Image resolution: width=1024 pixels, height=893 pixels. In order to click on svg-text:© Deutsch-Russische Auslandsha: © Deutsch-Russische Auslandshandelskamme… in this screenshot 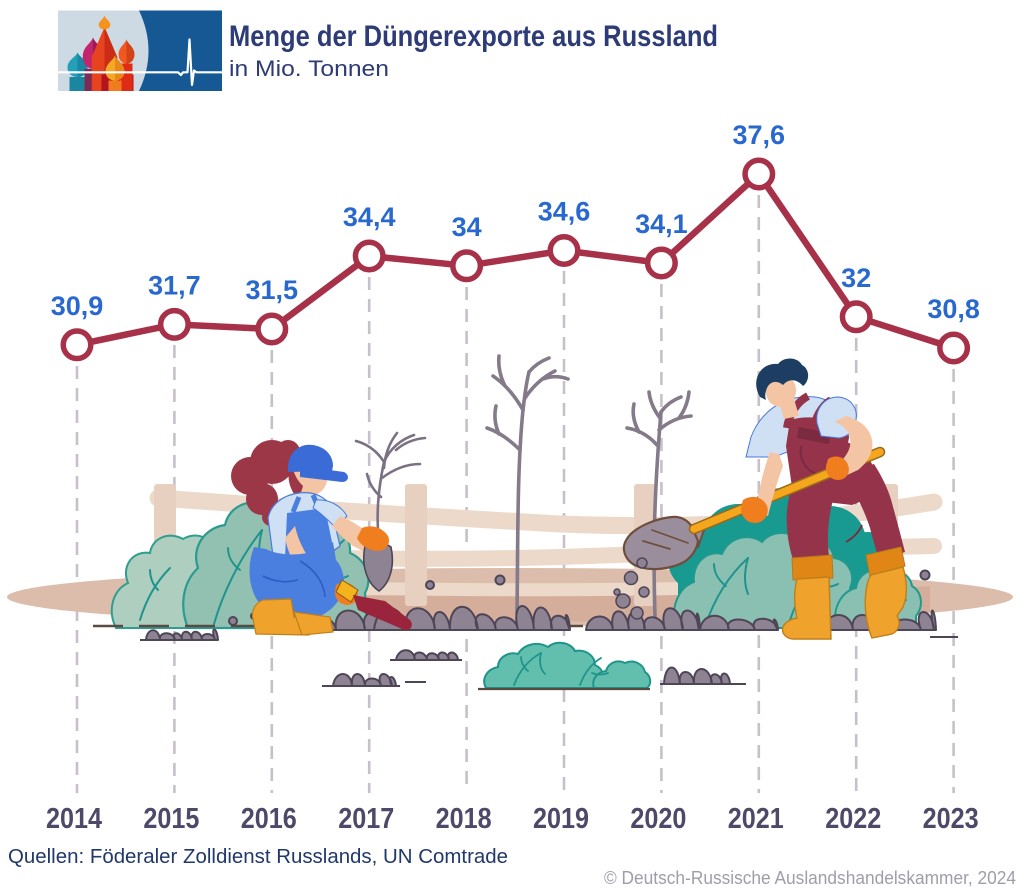, I will do `click(810, 878)`.